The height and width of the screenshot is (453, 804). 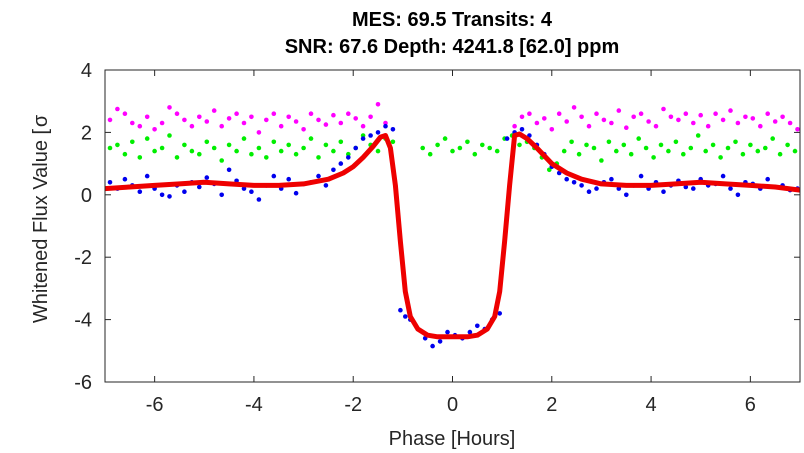 What do you see at coordinates (155, 405) in the screenshot?
I see `x-tick-label: -6` at bounding box center [155, 405].